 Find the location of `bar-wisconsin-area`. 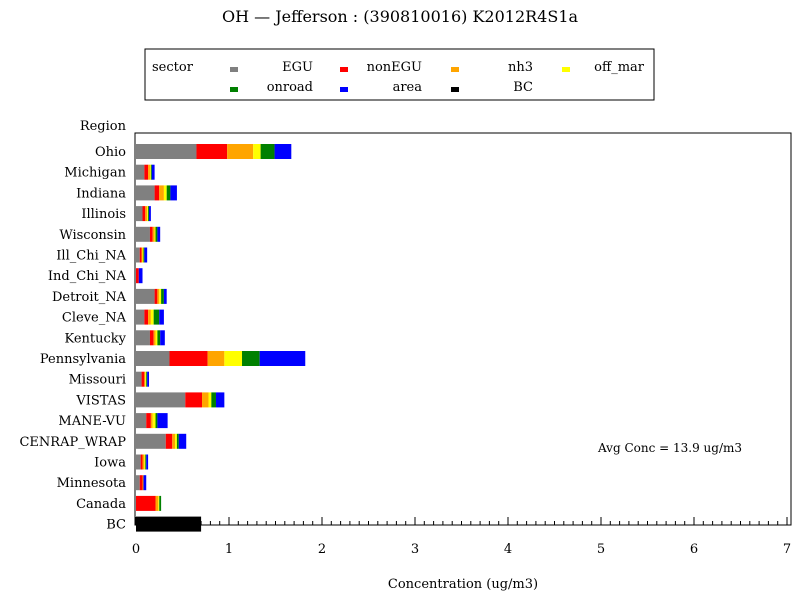

bar-wisconsin-area is located at coordinates (159, 234).